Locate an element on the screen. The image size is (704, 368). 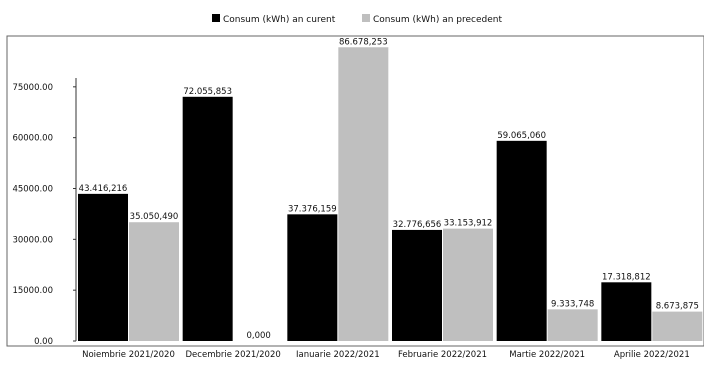
y-tick-label: 75000.00 is located at coordinates (32, 88).